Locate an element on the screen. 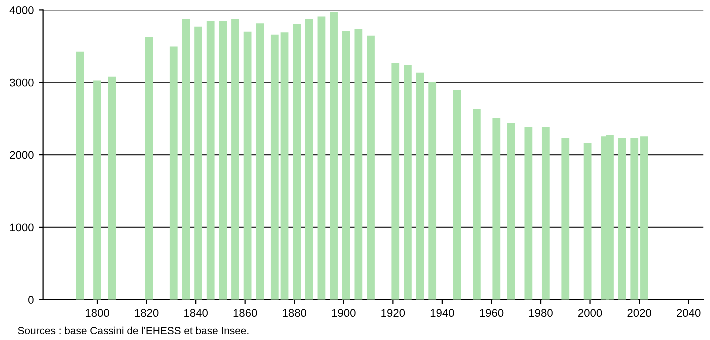  y-tick-label: 4000 is located at coordinates (22, 10).